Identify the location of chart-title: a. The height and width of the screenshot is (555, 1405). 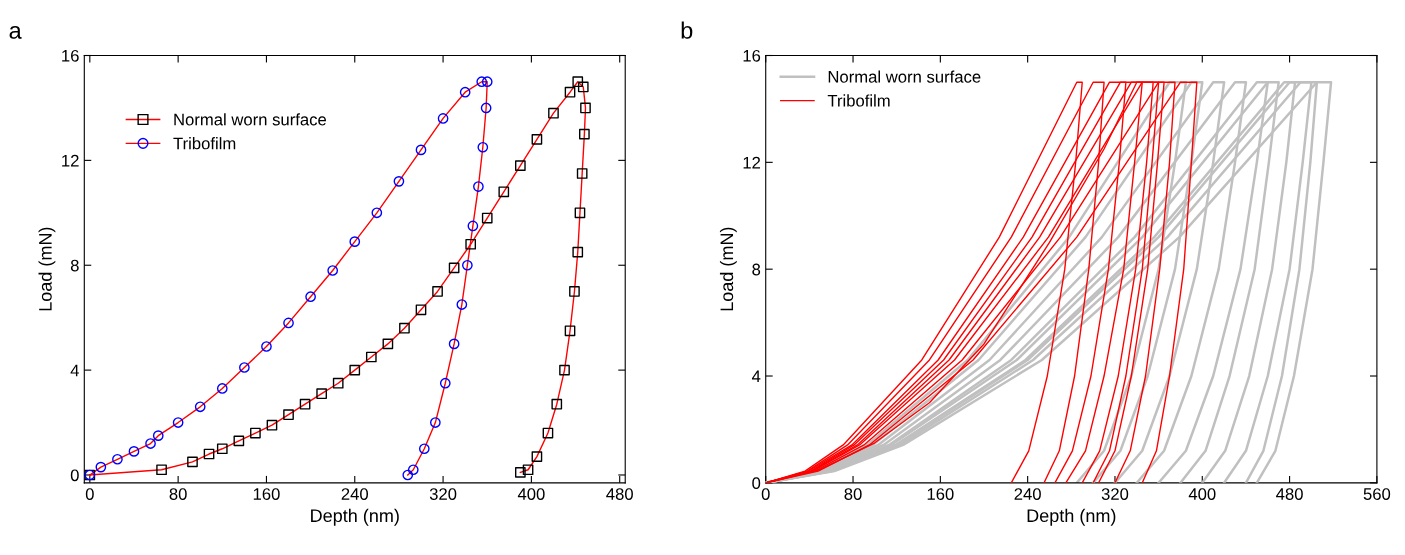
(15, 32).